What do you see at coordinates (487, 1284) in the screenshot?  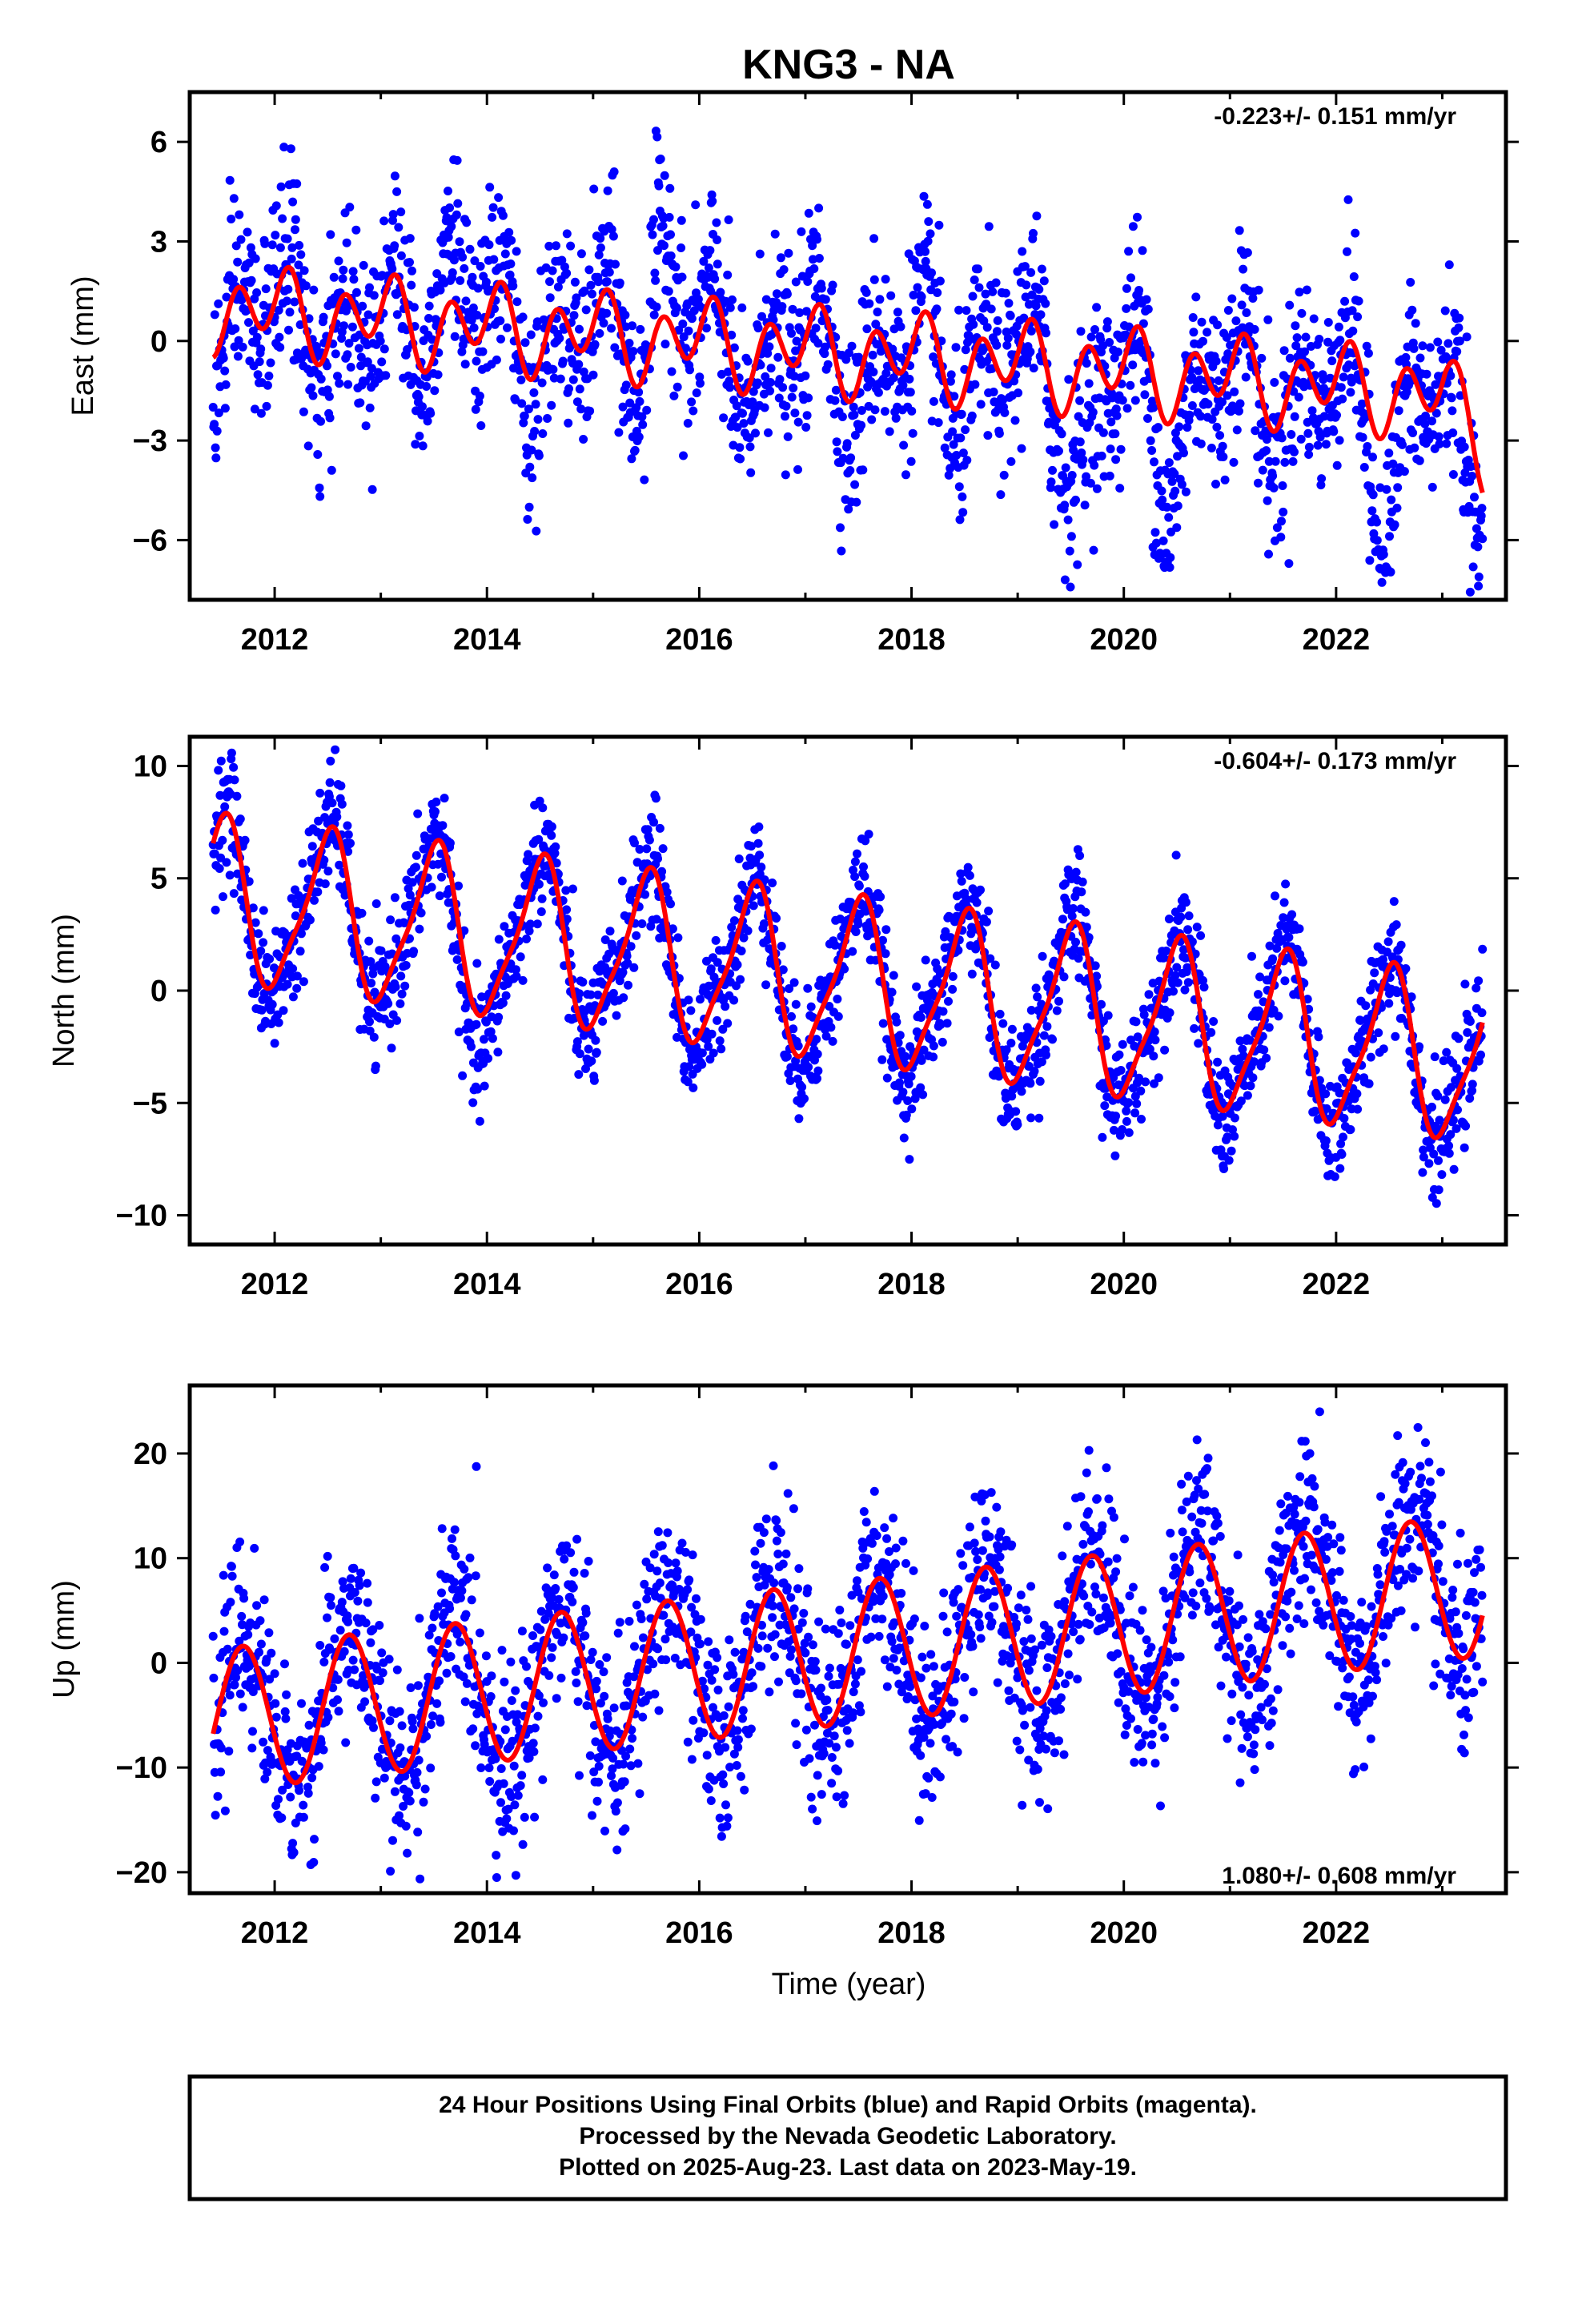 I see `north-x-tick-label: 2014` at bounding box center [487, 1284].